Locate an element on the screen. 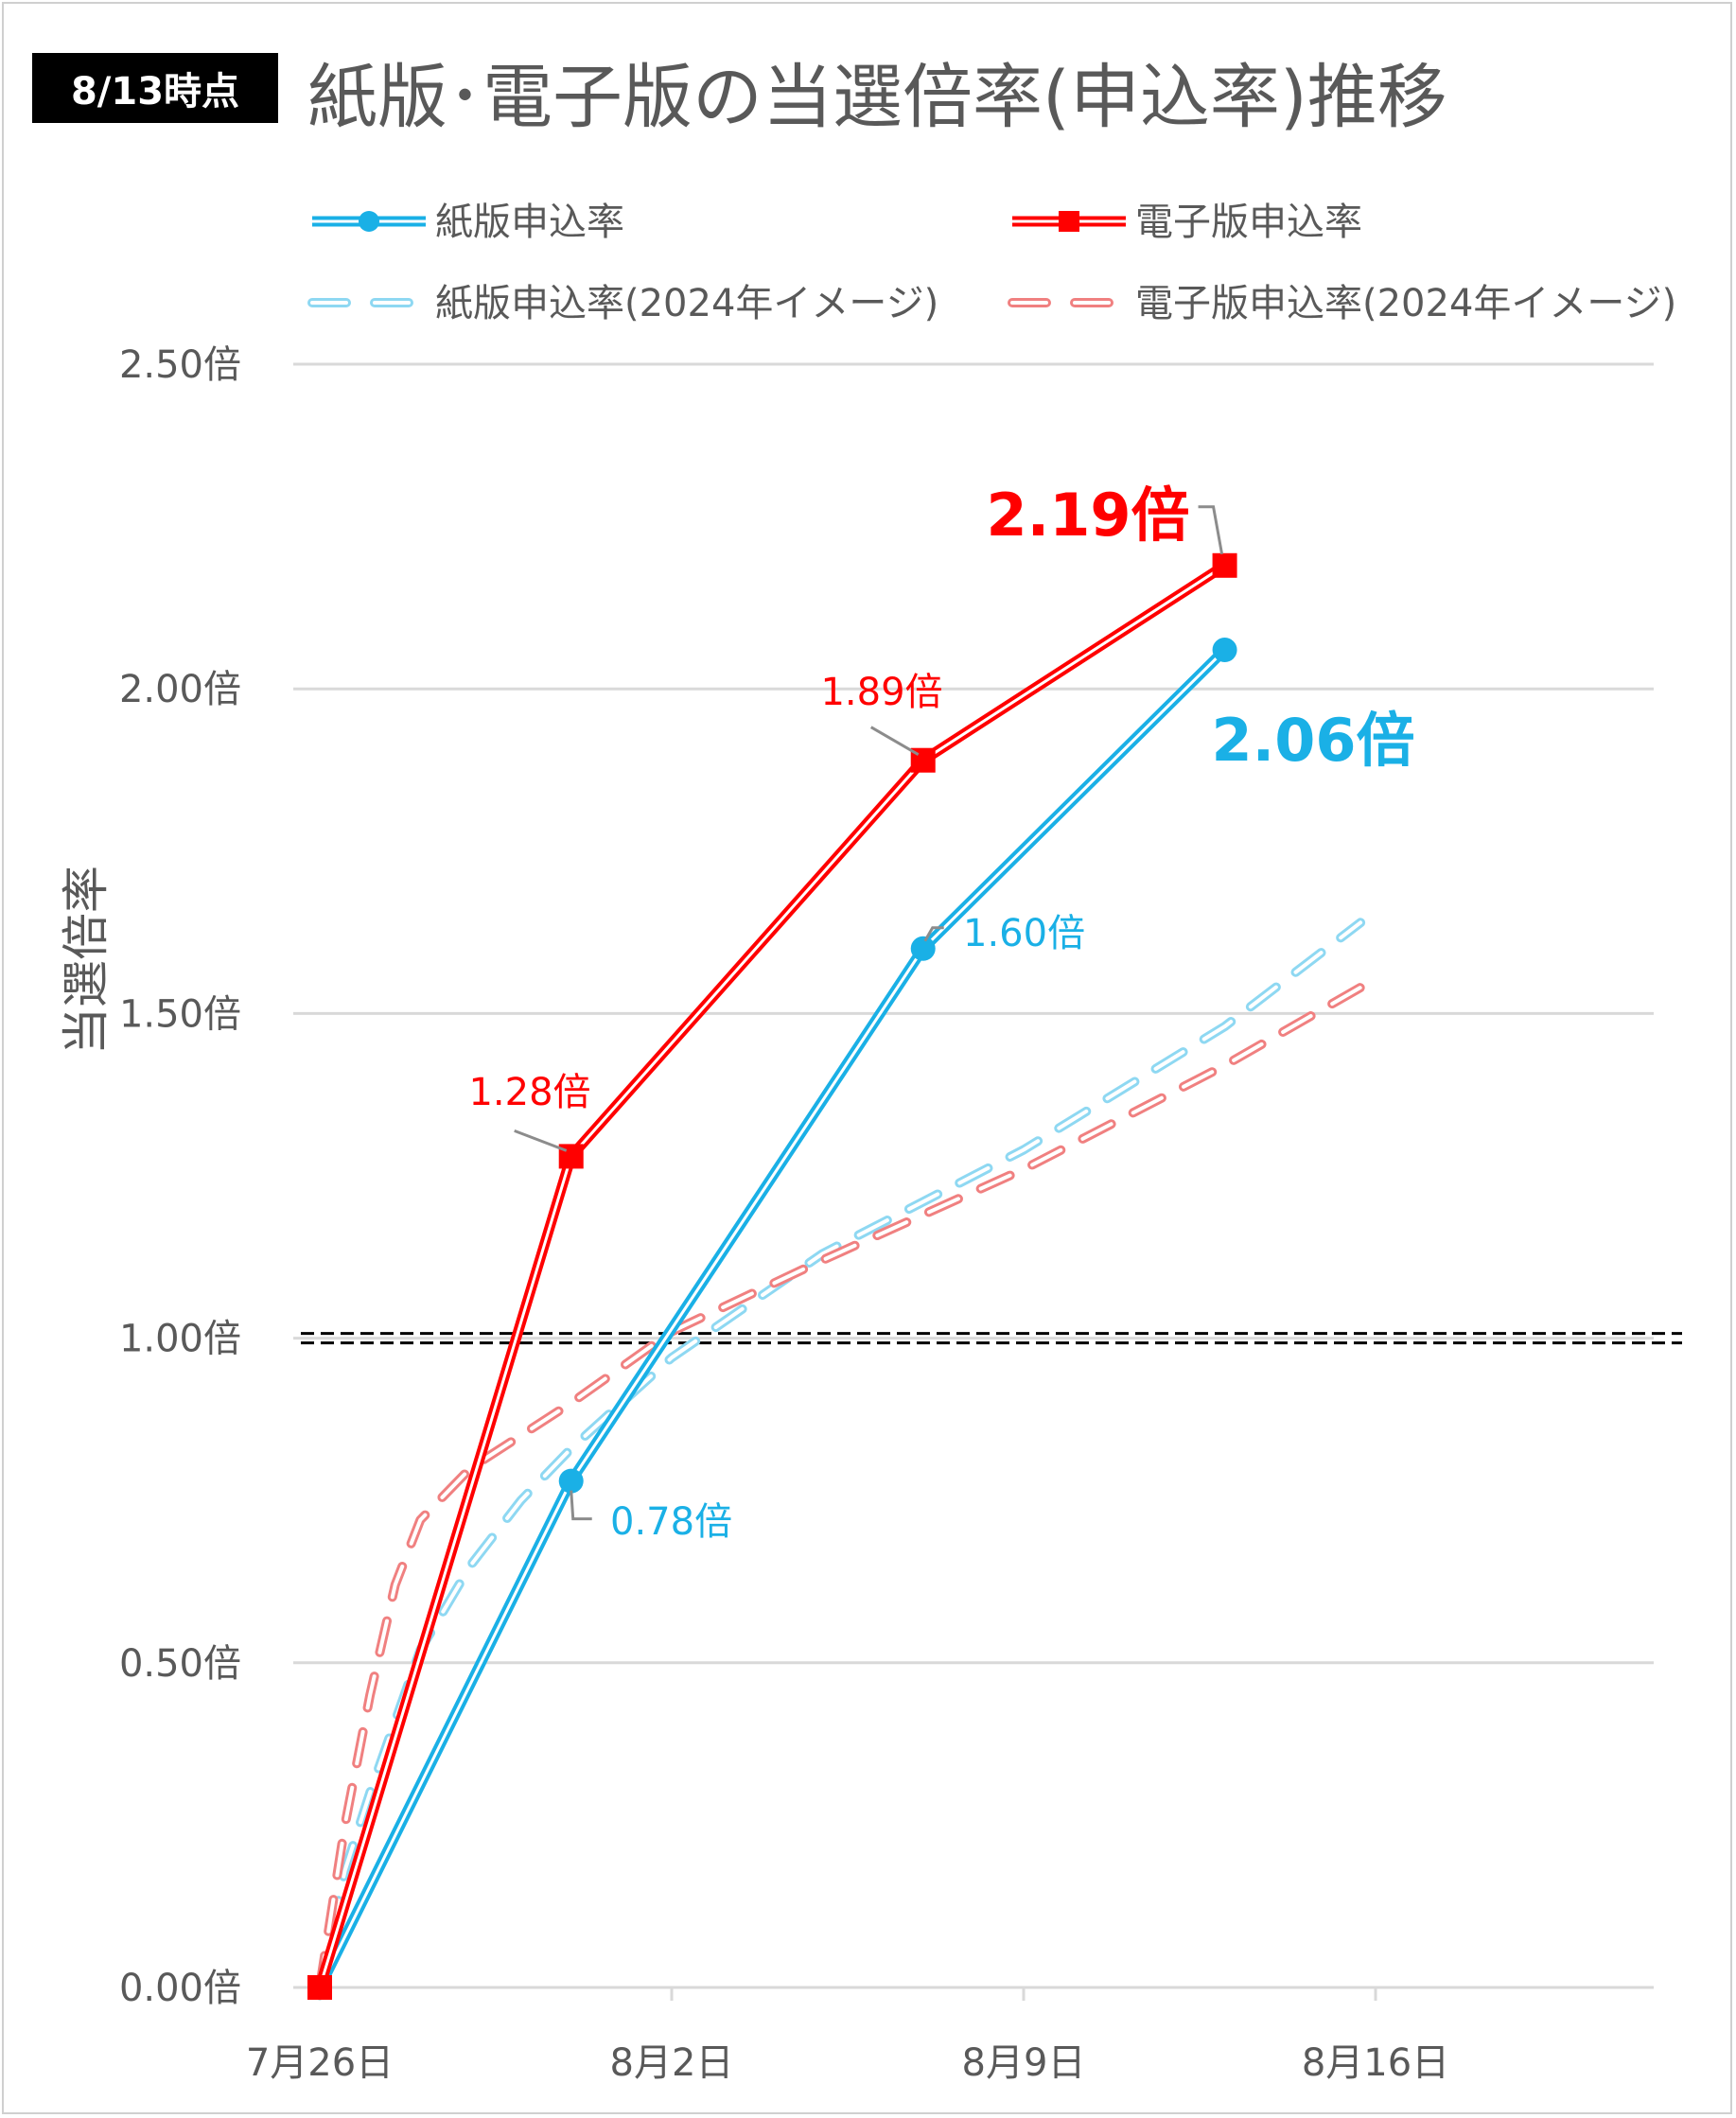 The image size is (1736, 2118). legend-label: 電子版申込率(2024年イメージ) is located at coordinates (1405, 303).